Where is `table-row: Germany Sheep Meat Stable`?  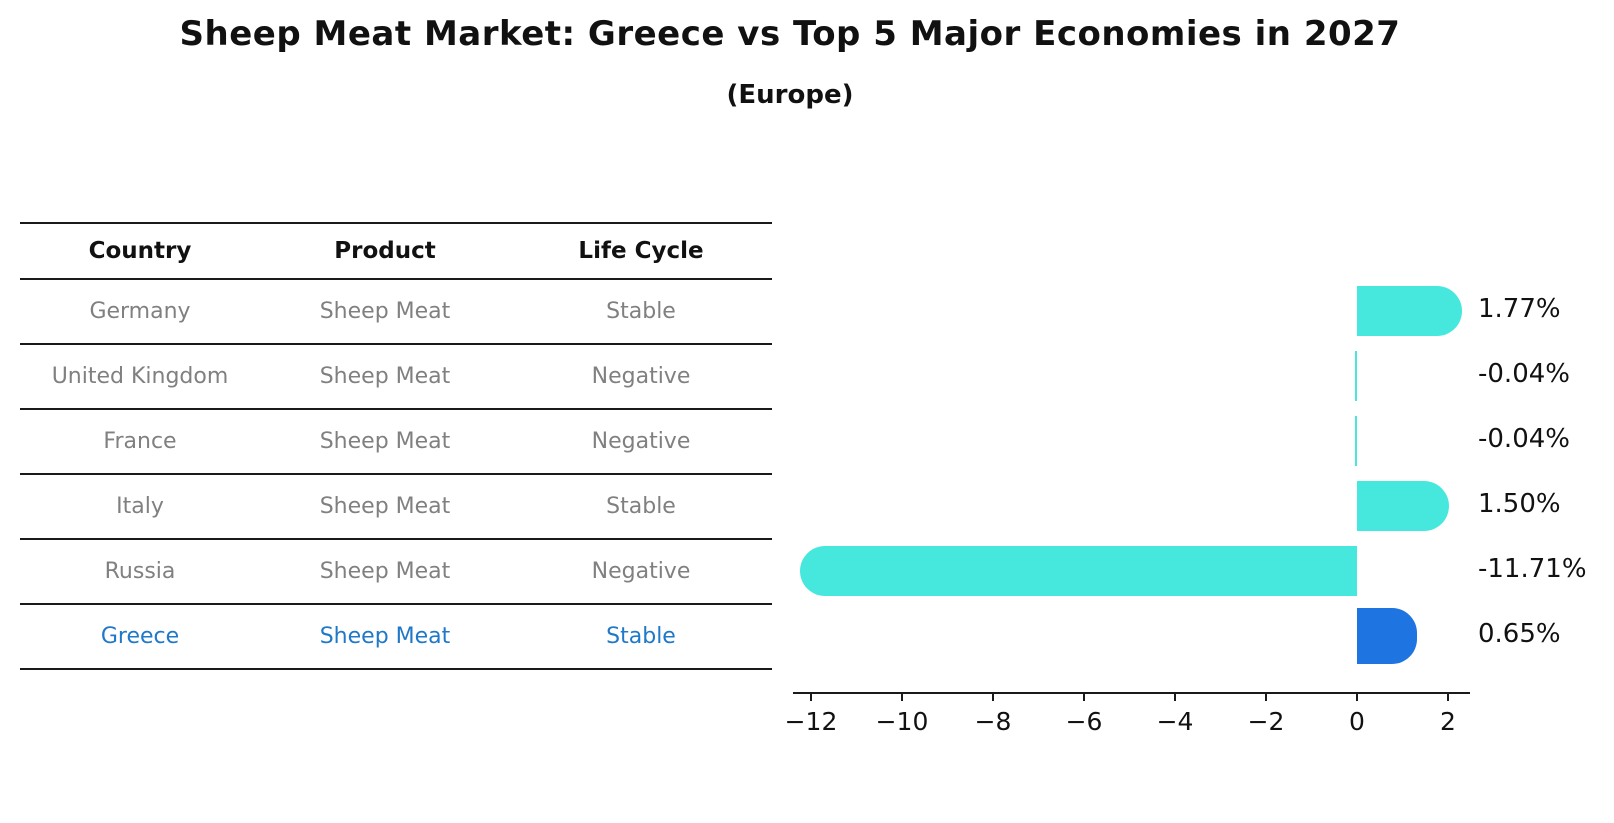 table-row: Germany Sheep Meat Stable is located at coordinates (396, 312).